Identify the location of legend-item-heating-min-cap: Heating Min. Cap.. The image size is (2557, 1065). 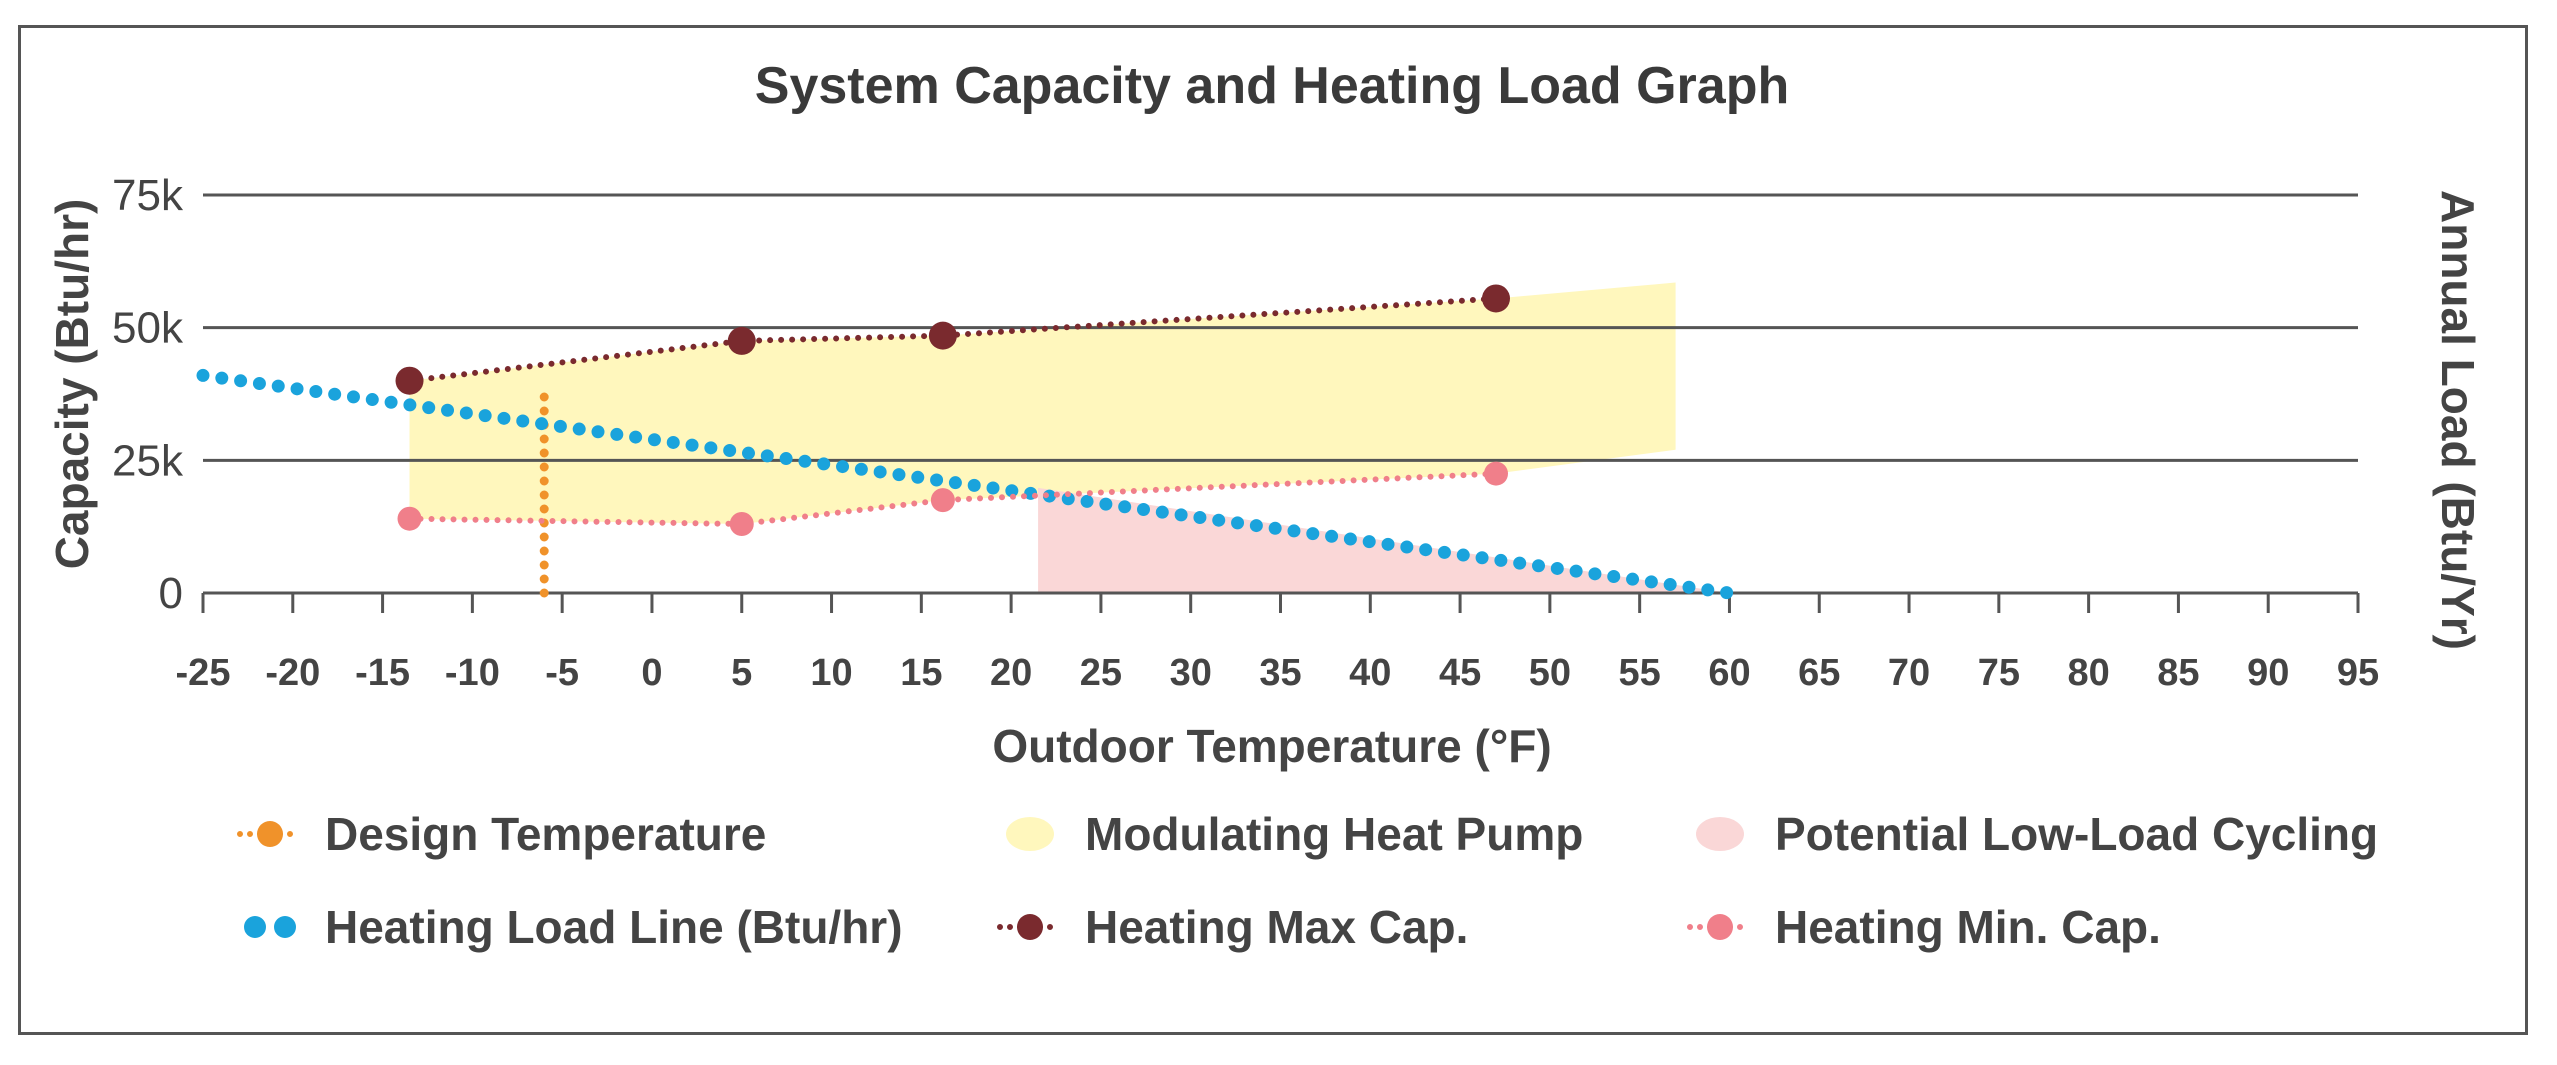
(1924, 927).